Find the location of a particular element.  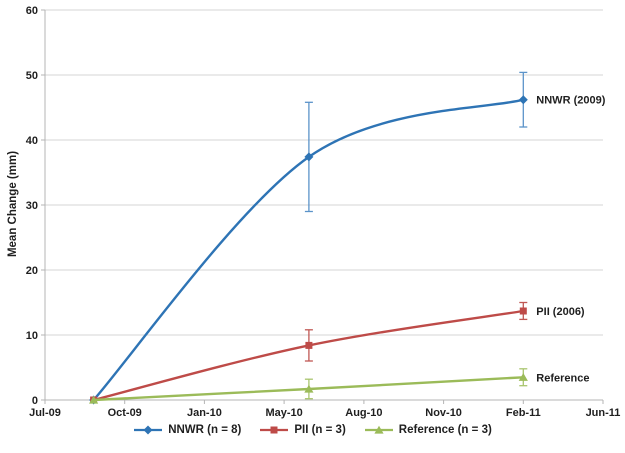

y-tick-label-10: 10 is located at coordinates (32, 336).